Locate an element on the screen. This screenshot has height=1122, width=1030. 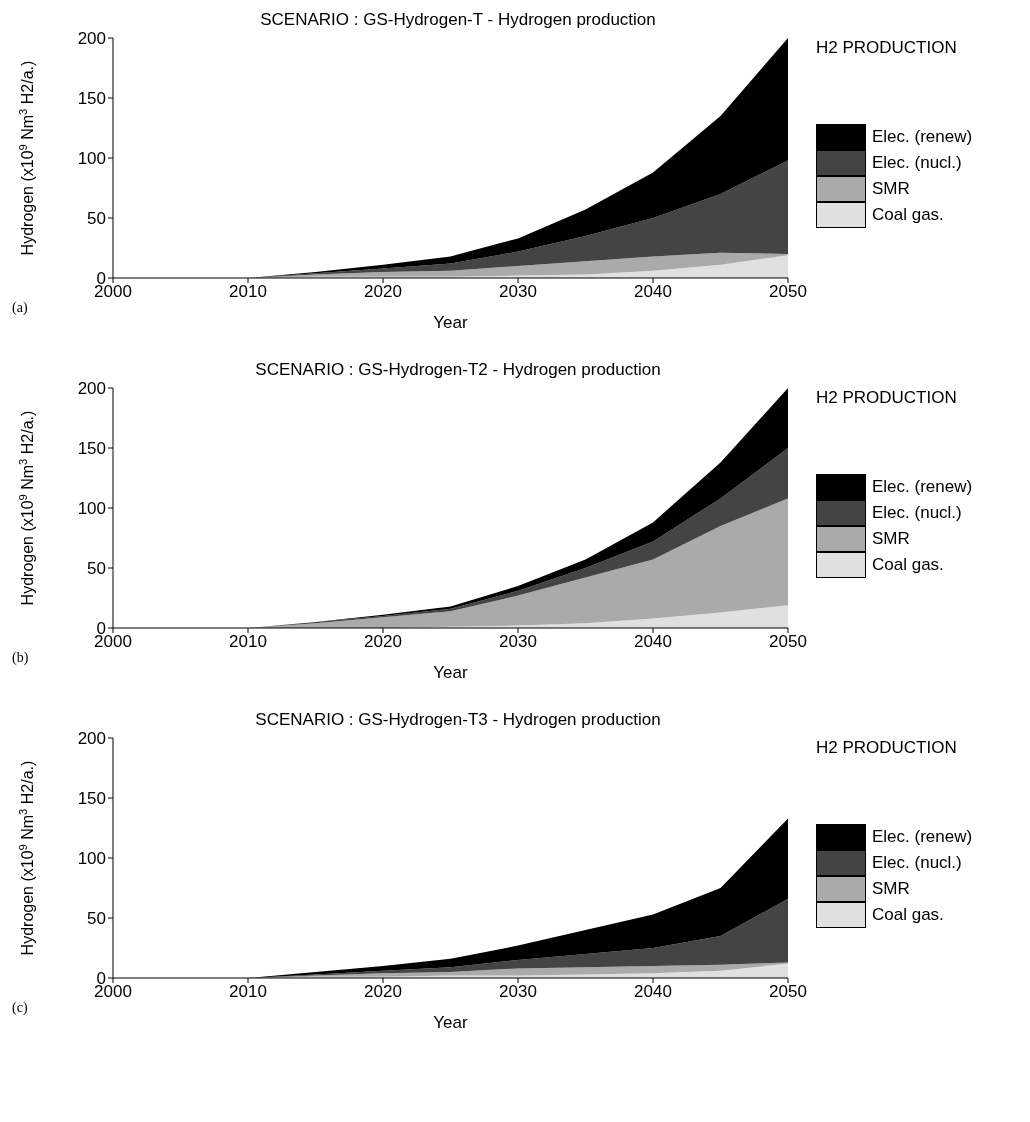
text: (c) is located at coordinates (20, 1008).